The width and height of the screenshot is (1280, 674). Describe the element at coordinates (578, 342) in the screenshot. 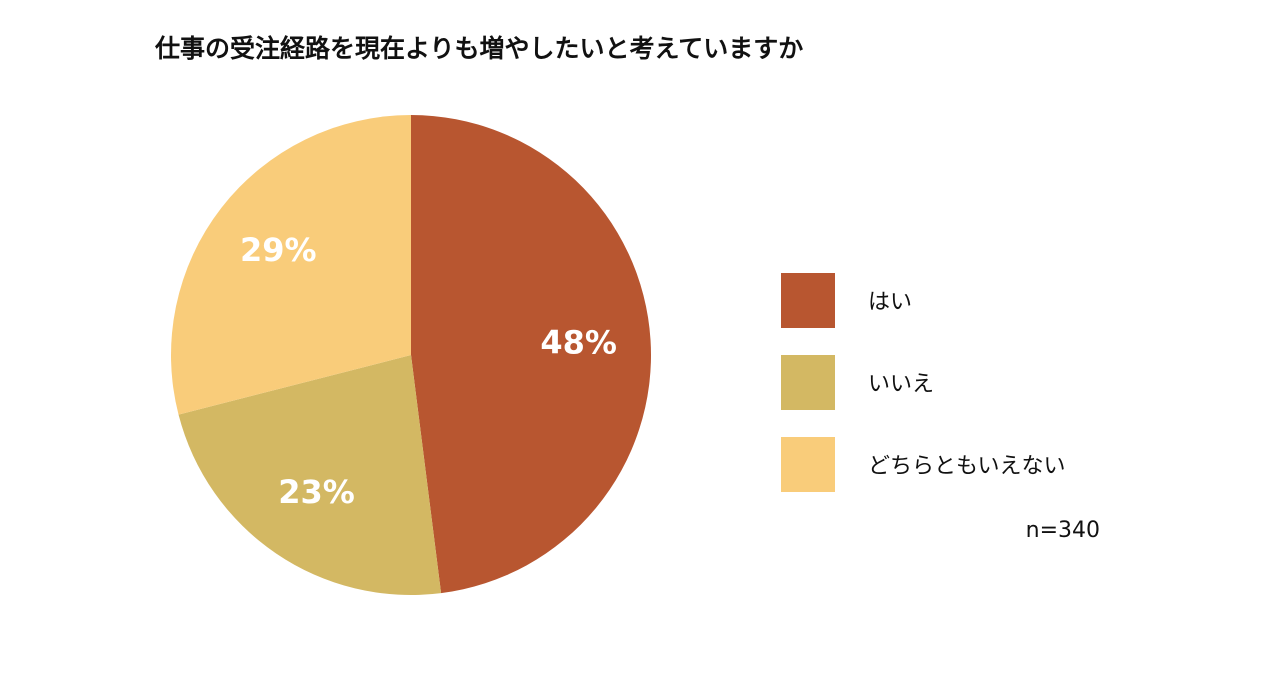

I see `slice-label: 48%` at that location.